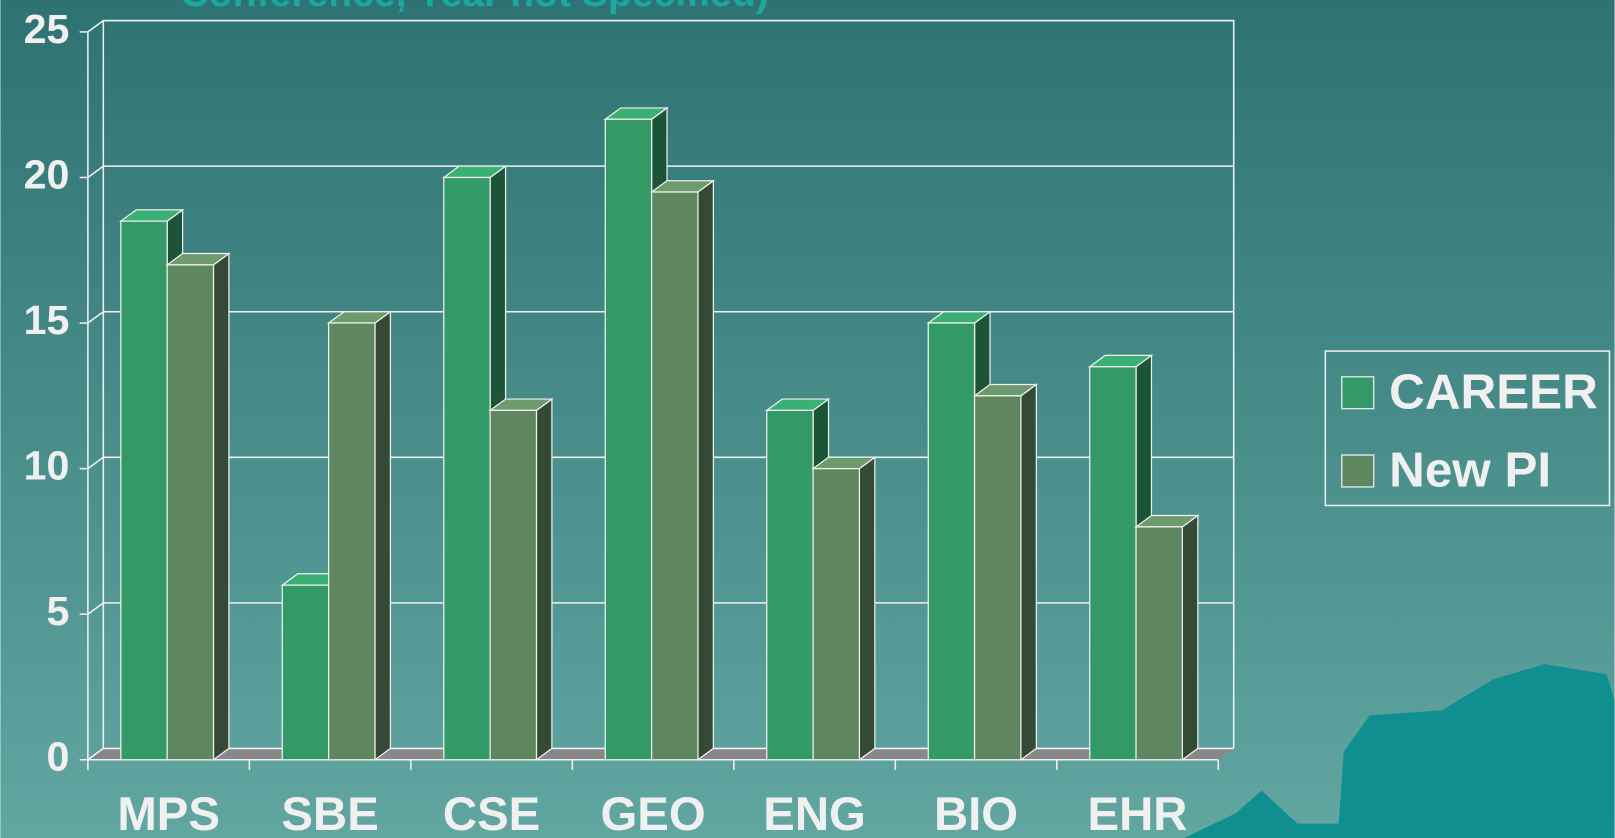  What do you see at coordinates (1138, 813) in the screenshot?
I see `x-tick-label: EHR` at bounding box center [1138, 813].